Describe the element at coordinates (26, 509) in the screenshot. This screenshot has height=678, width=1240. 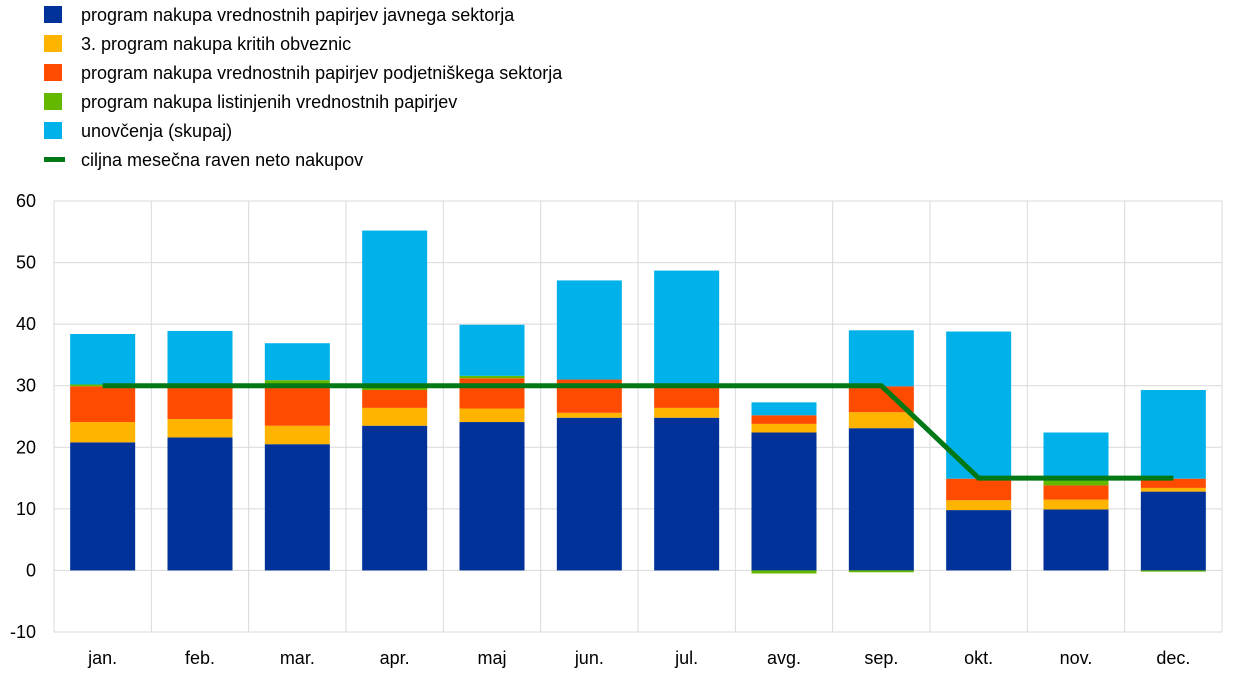
I see `y-tick-label-2: 10` at that location.